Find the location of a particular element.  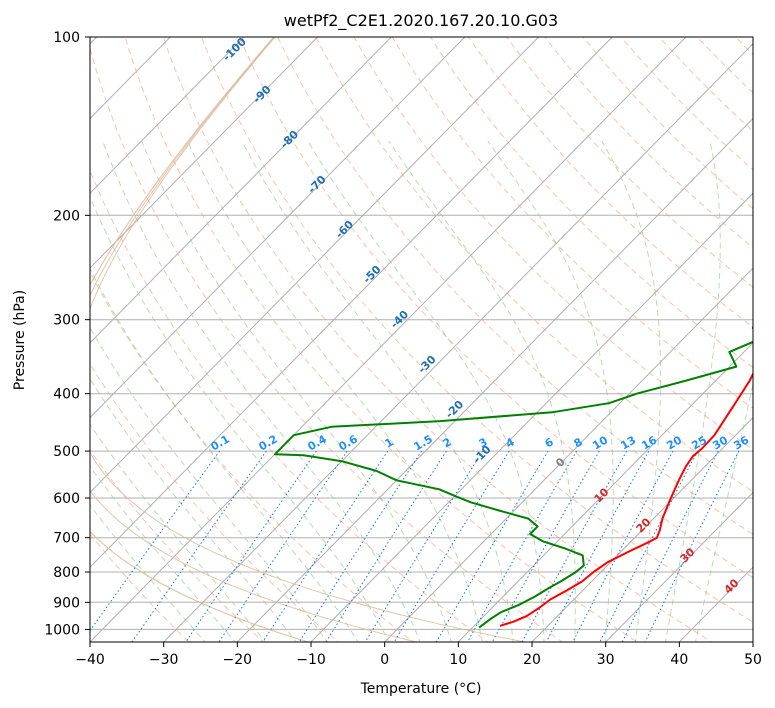

x-tick-label: −30 is located at coordinates (164, 660).